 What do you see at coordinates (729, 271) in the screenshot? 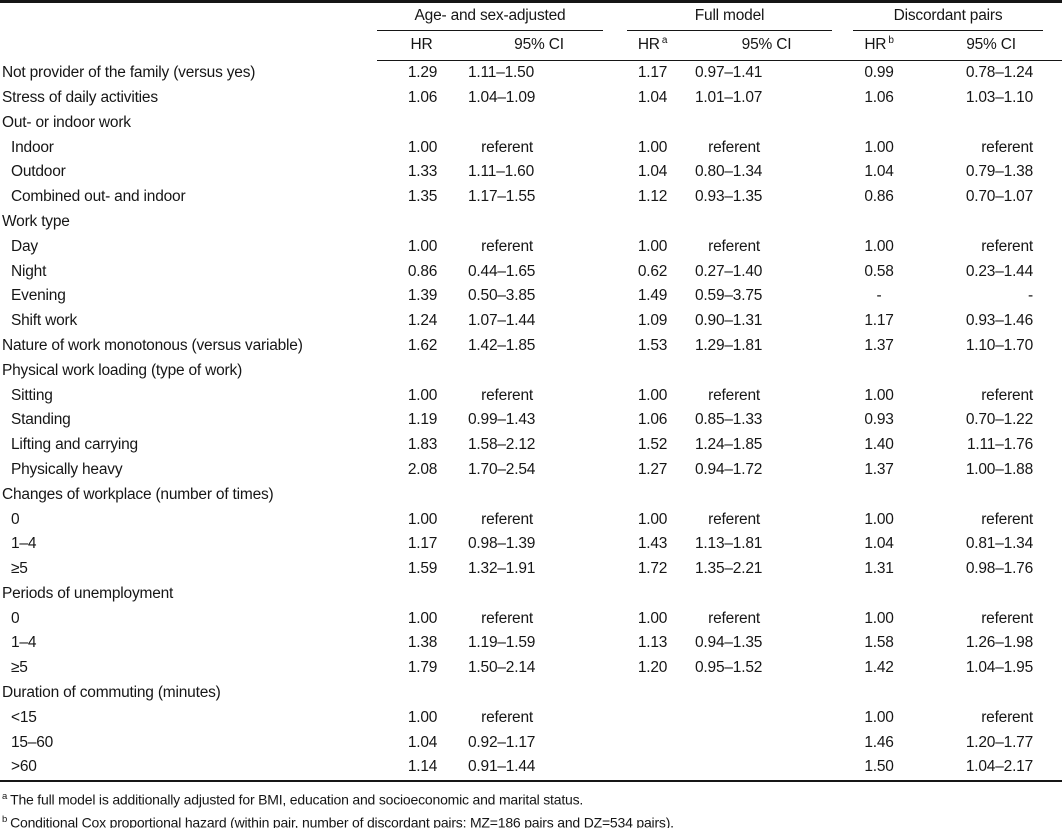
I see `ci-value: 0.27–1.40` at bounding box center [729, 271].